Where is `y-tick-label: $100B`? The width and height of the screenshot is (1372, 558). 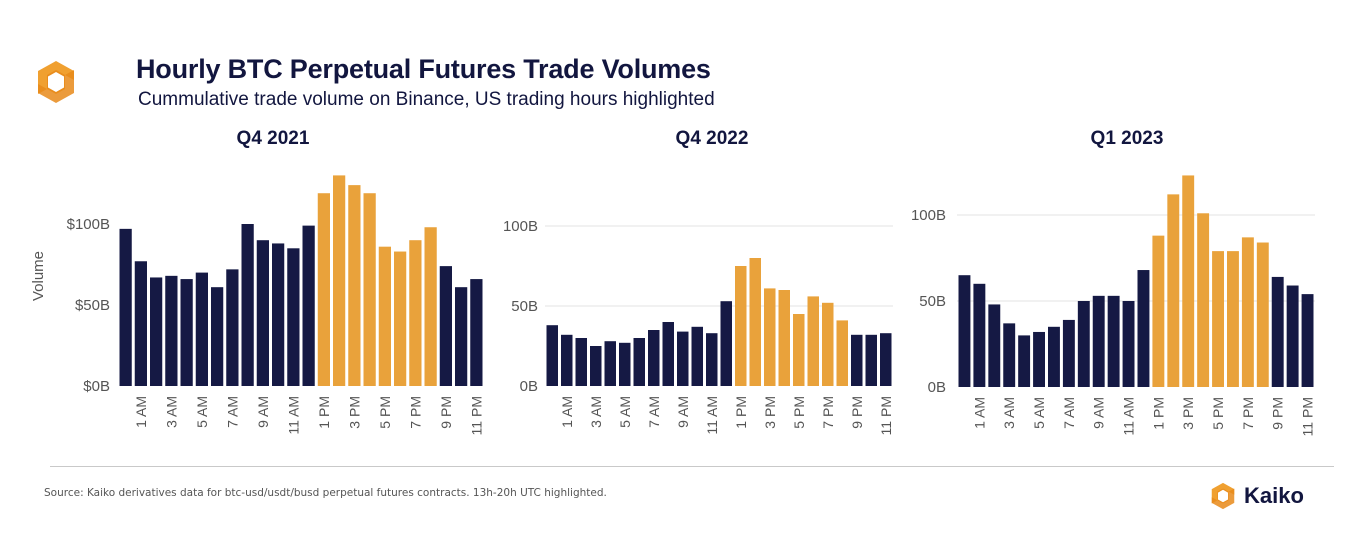
y-tick-label: $100B is located at coordinates (88, 224).